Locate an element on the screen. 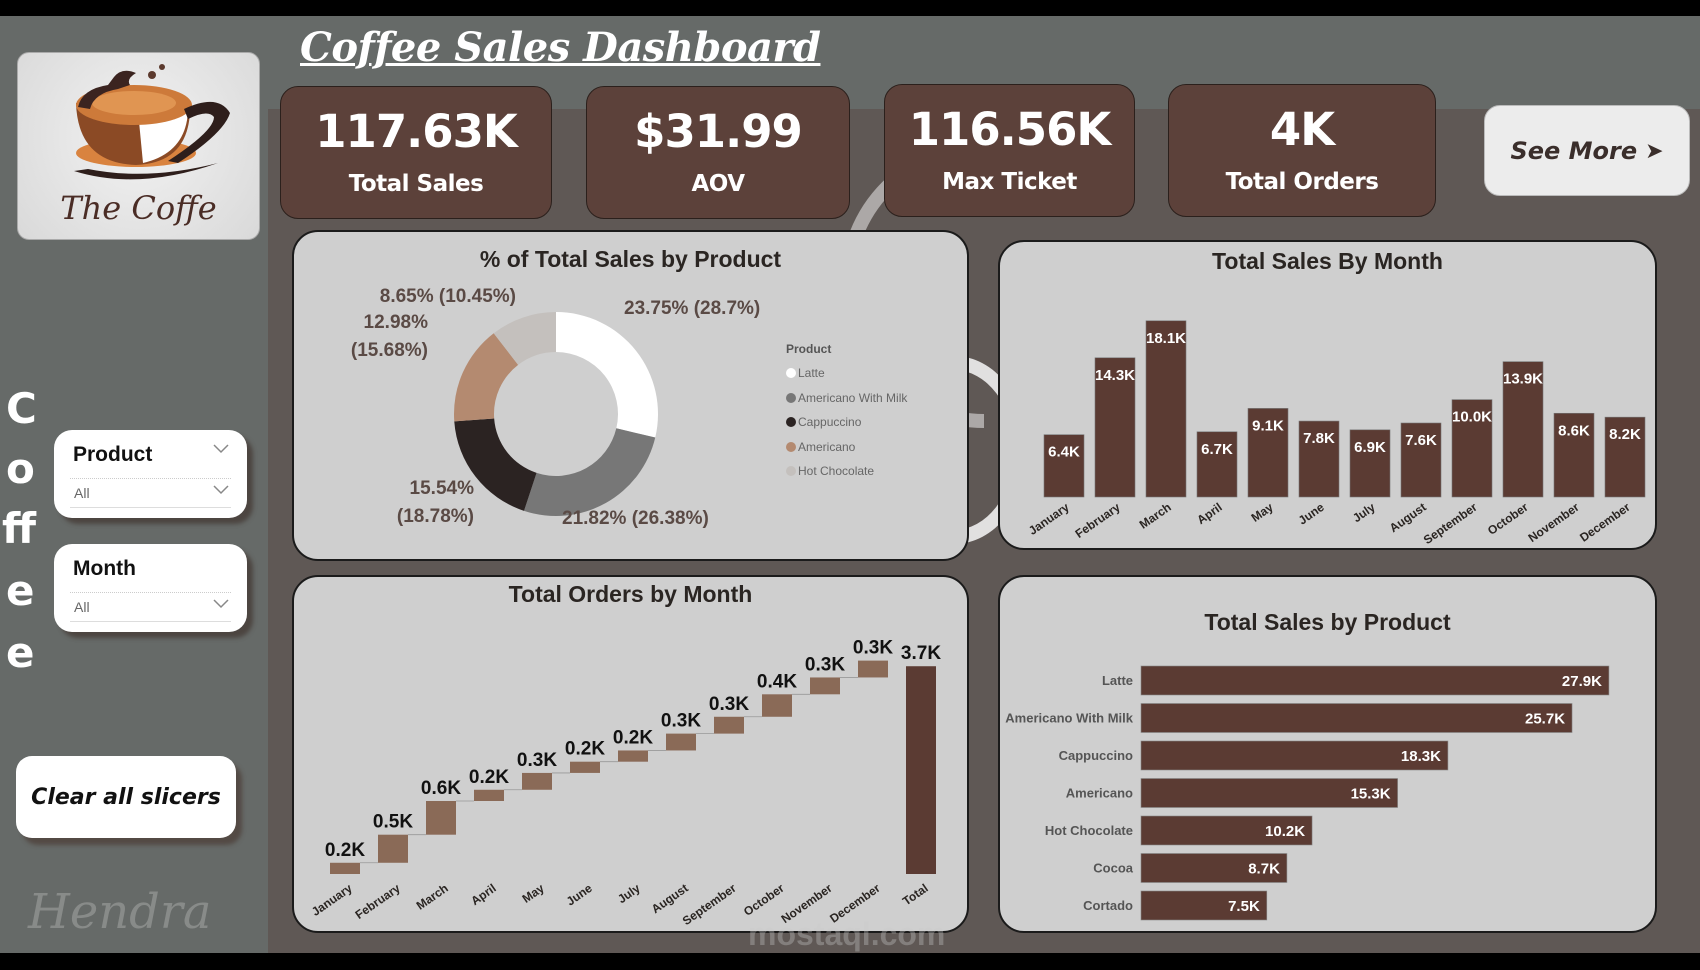  waterfall-bar-march is located at coordinates (441, 818).